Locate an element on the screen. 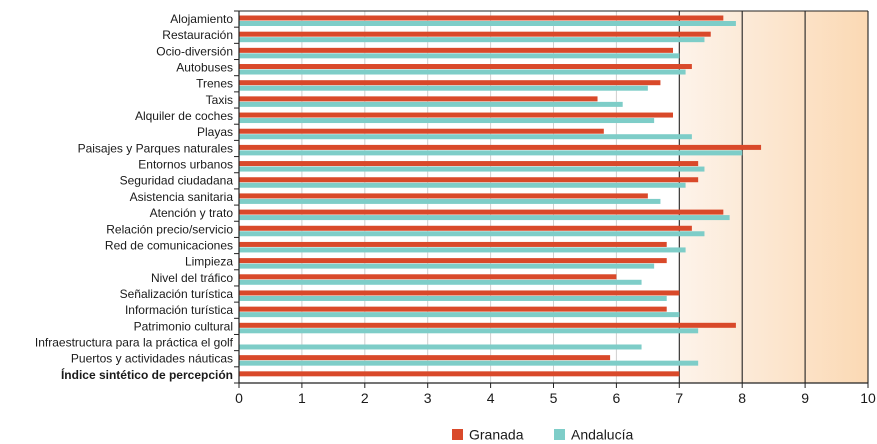 The width and height of the screenshot is (877, 444). category-label: Ocio-diversión is located at coordinates (194, 51).